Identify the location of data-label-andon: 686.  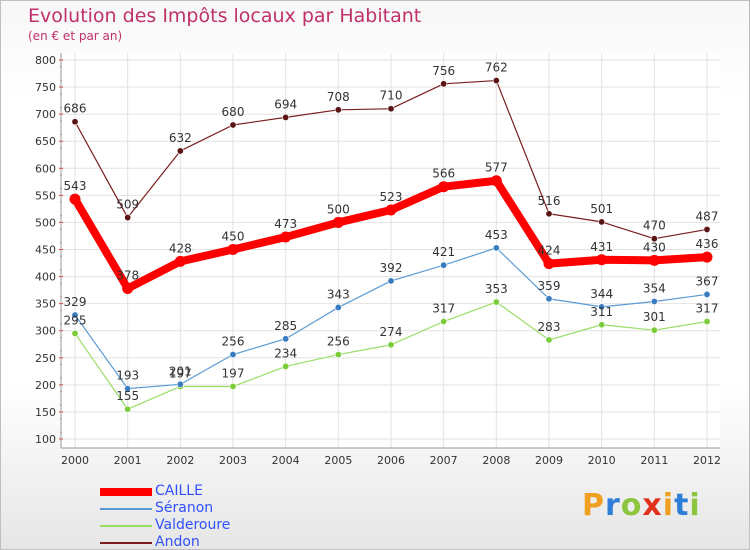
(75, 109).